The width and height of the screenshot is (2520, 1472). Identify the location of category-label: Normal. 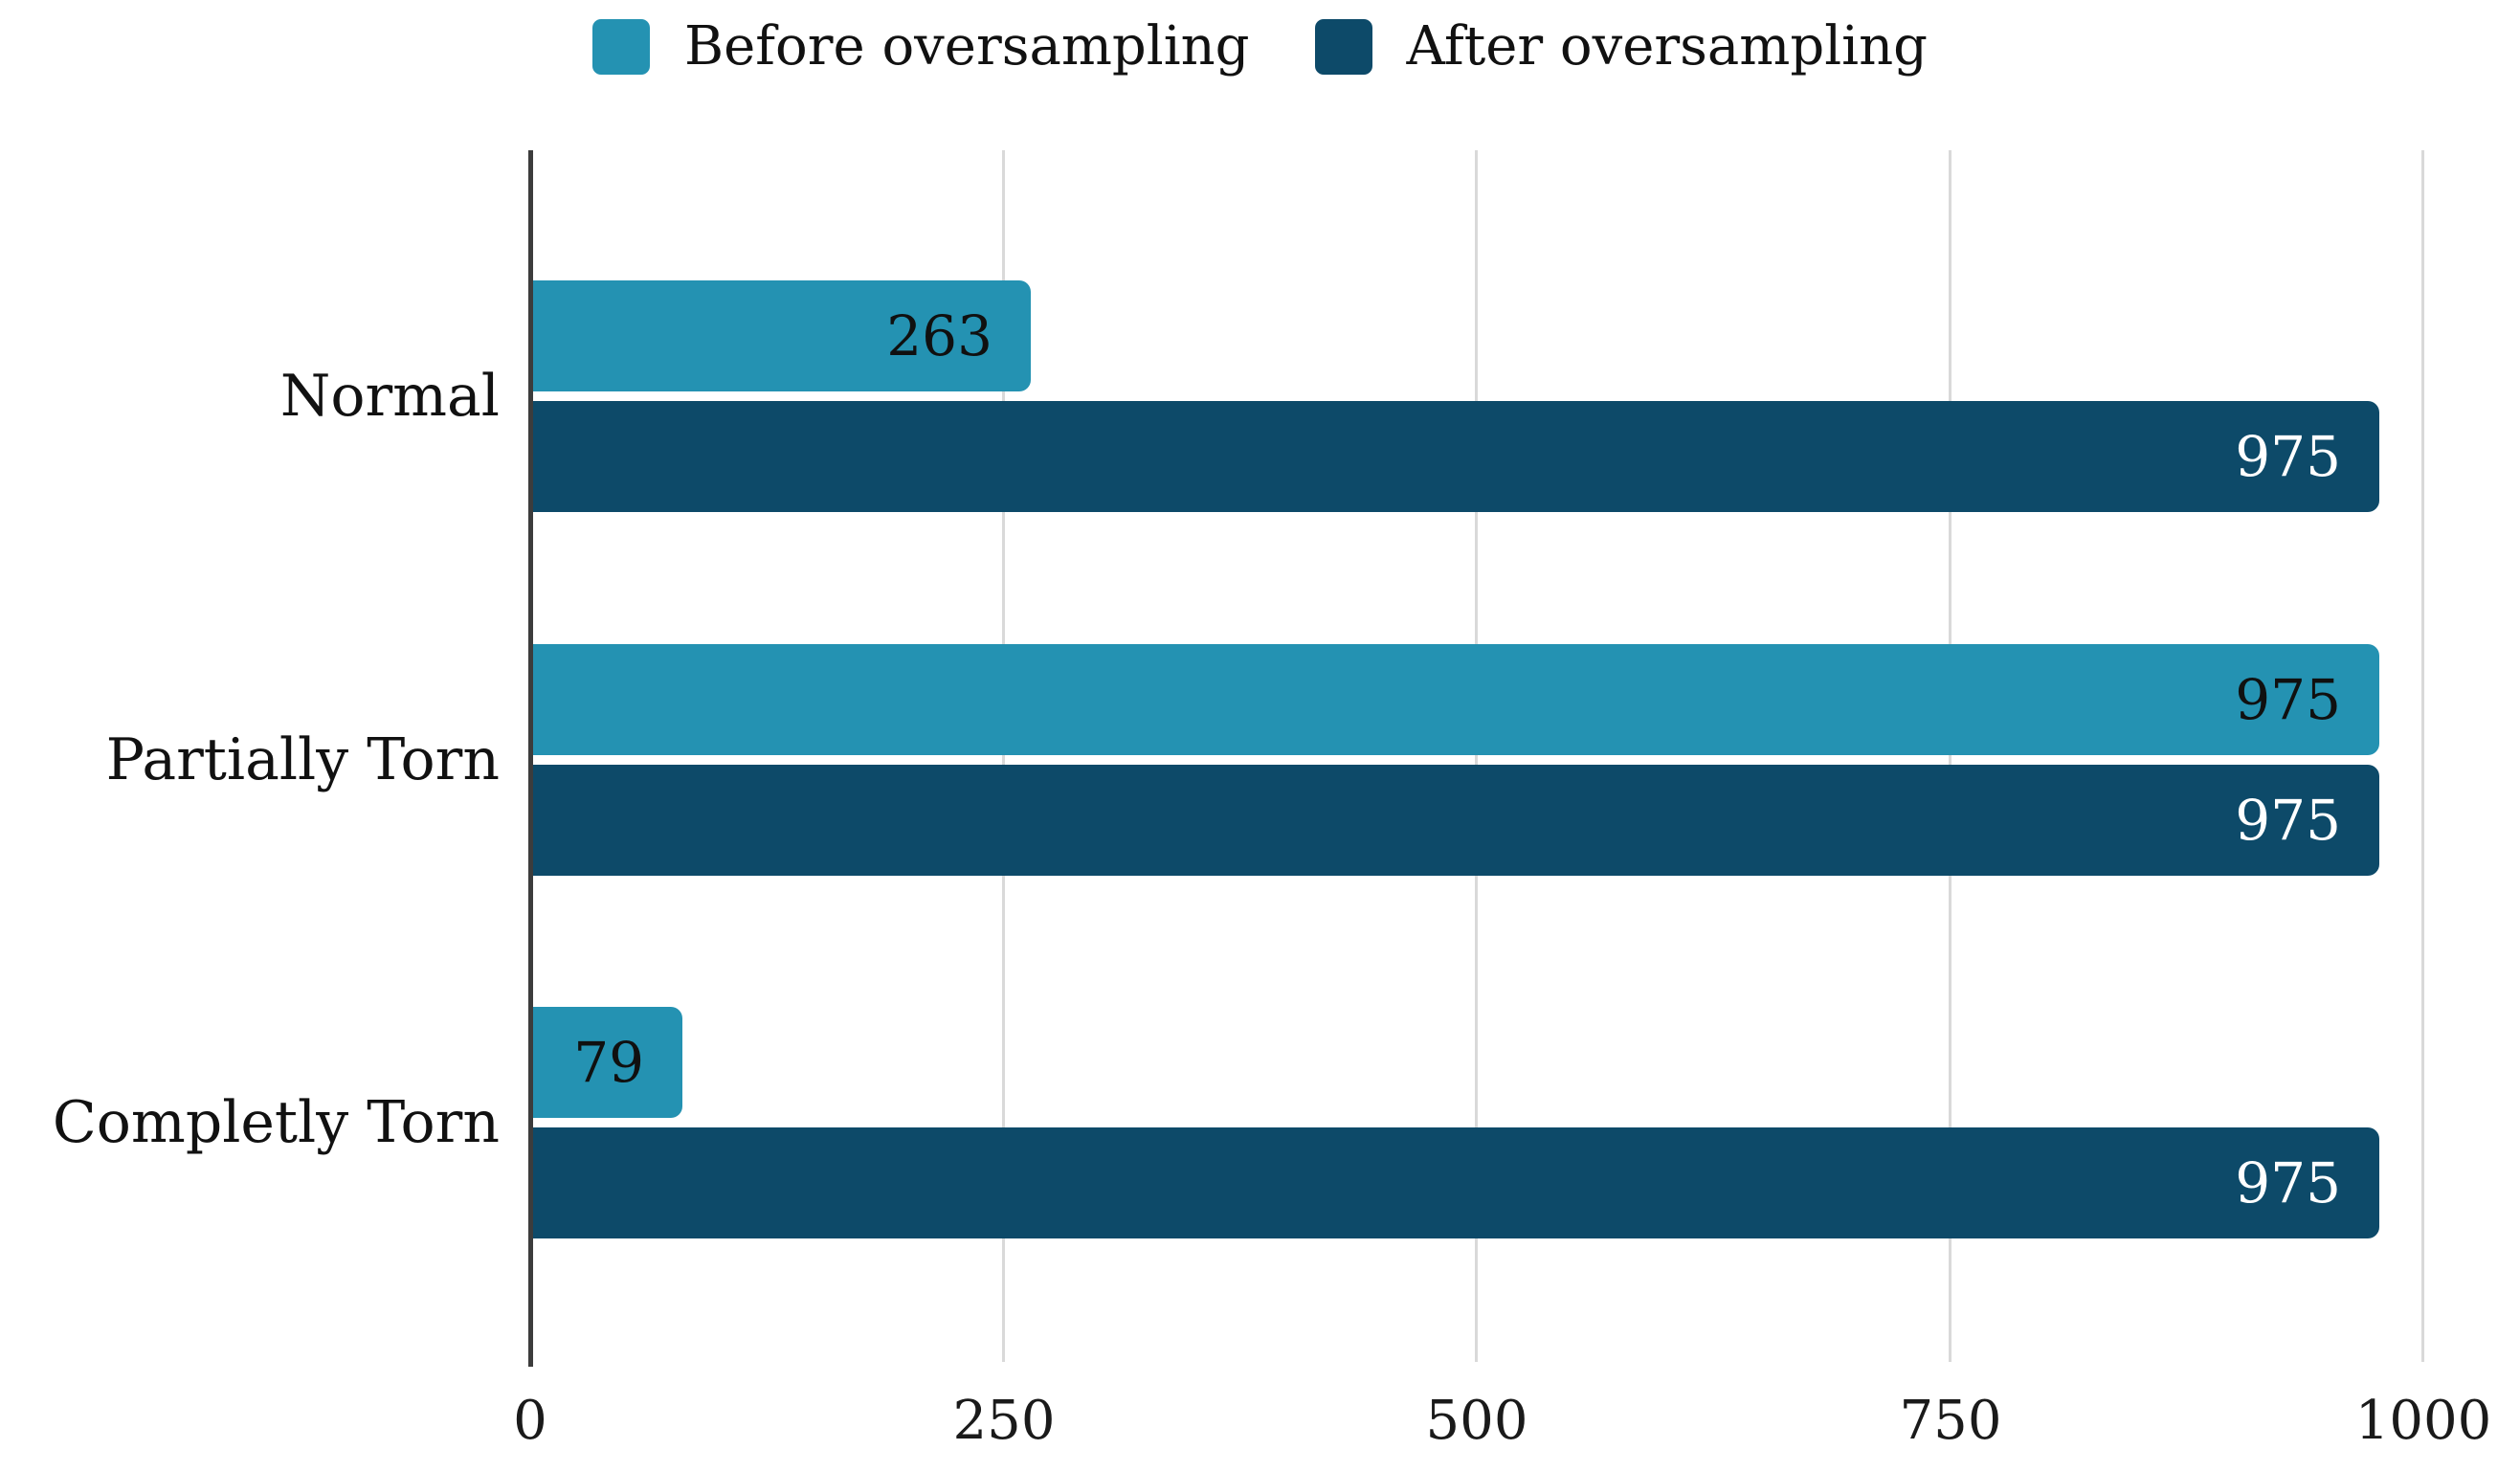
(389, 396).